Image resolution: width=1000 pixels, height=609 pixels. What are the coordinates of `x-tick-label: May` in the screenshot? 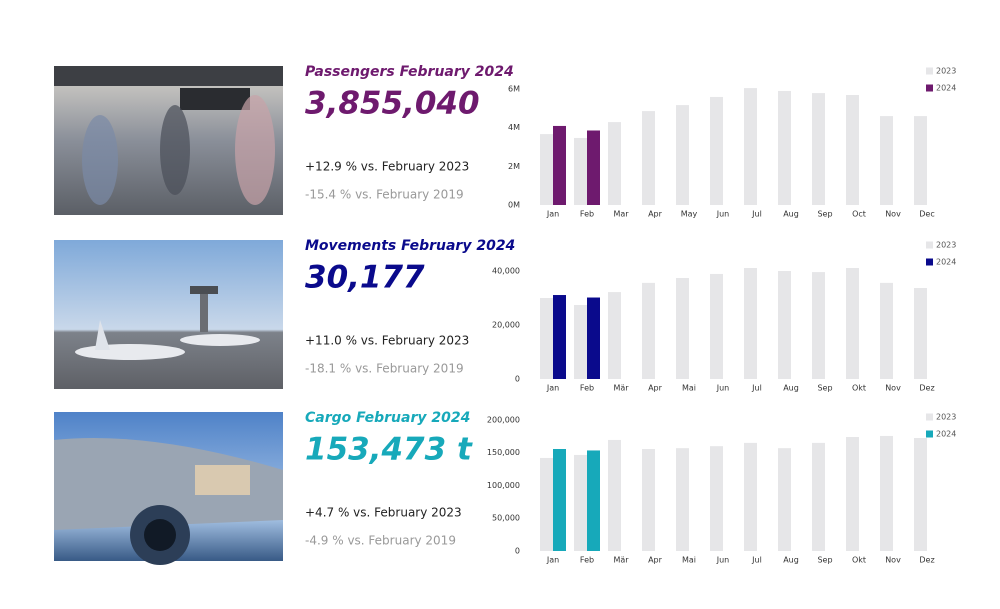 It's located at (689, 214).